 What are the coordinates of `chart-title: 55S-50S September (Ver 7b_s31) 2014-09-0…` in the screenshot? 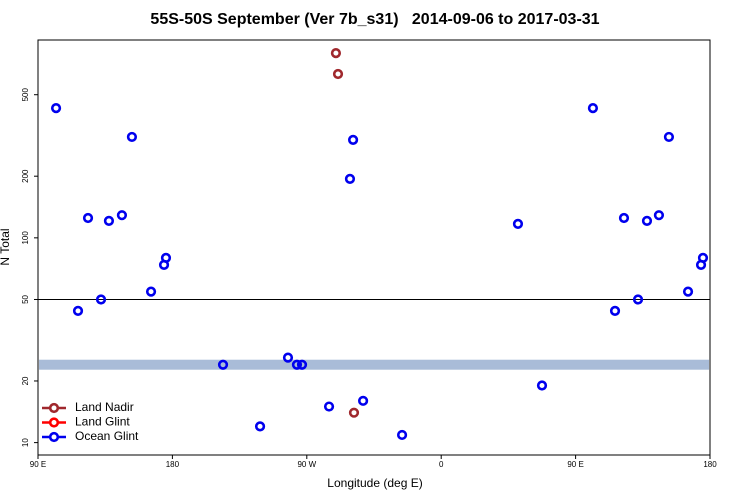 It's located at (374, 19).